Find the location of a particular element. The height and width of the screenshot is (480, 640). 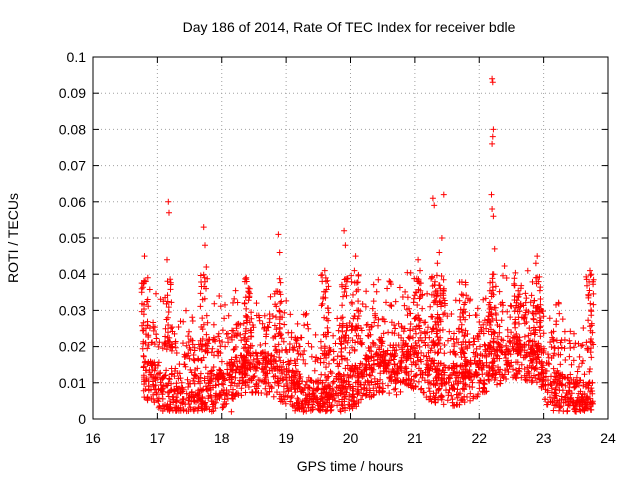

roti-peak-point is located at coordinates (492, 209).